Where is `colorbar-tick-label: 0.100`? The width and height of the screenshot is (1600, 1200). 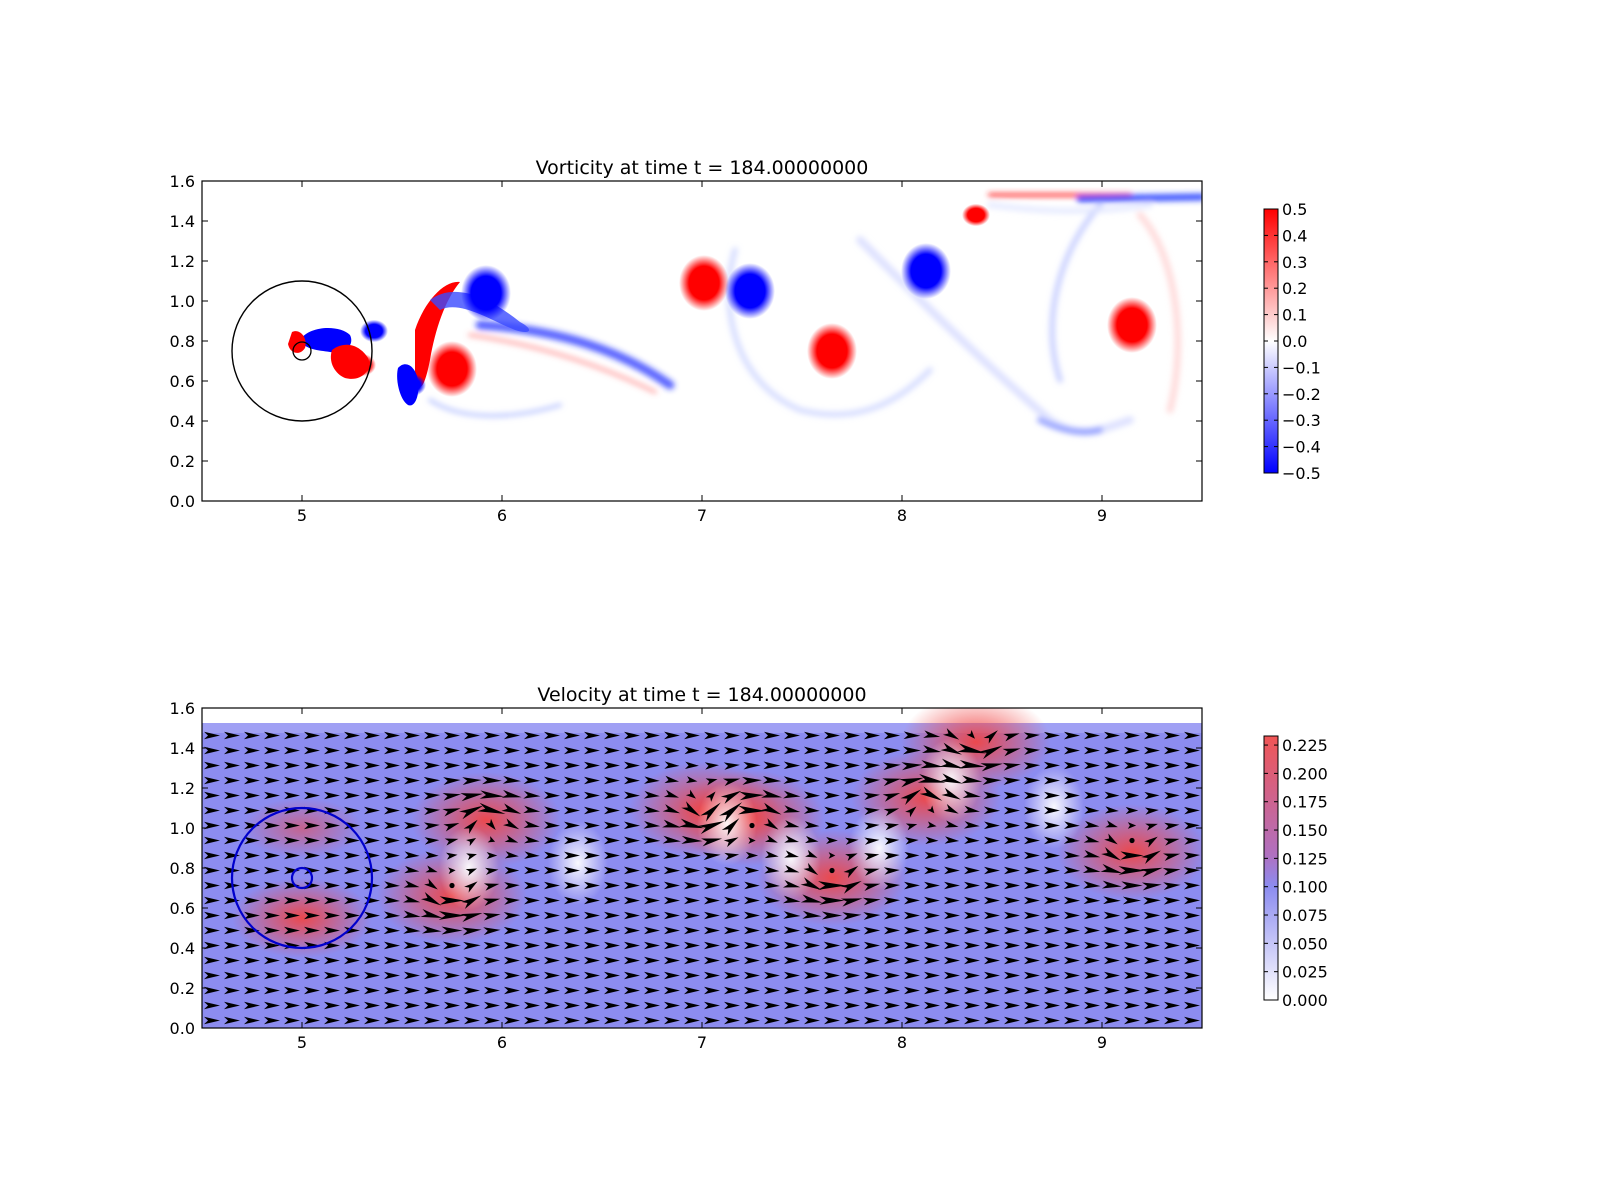 colorbar-tick-label: 0.100 is located at coordinates (1305, 887).